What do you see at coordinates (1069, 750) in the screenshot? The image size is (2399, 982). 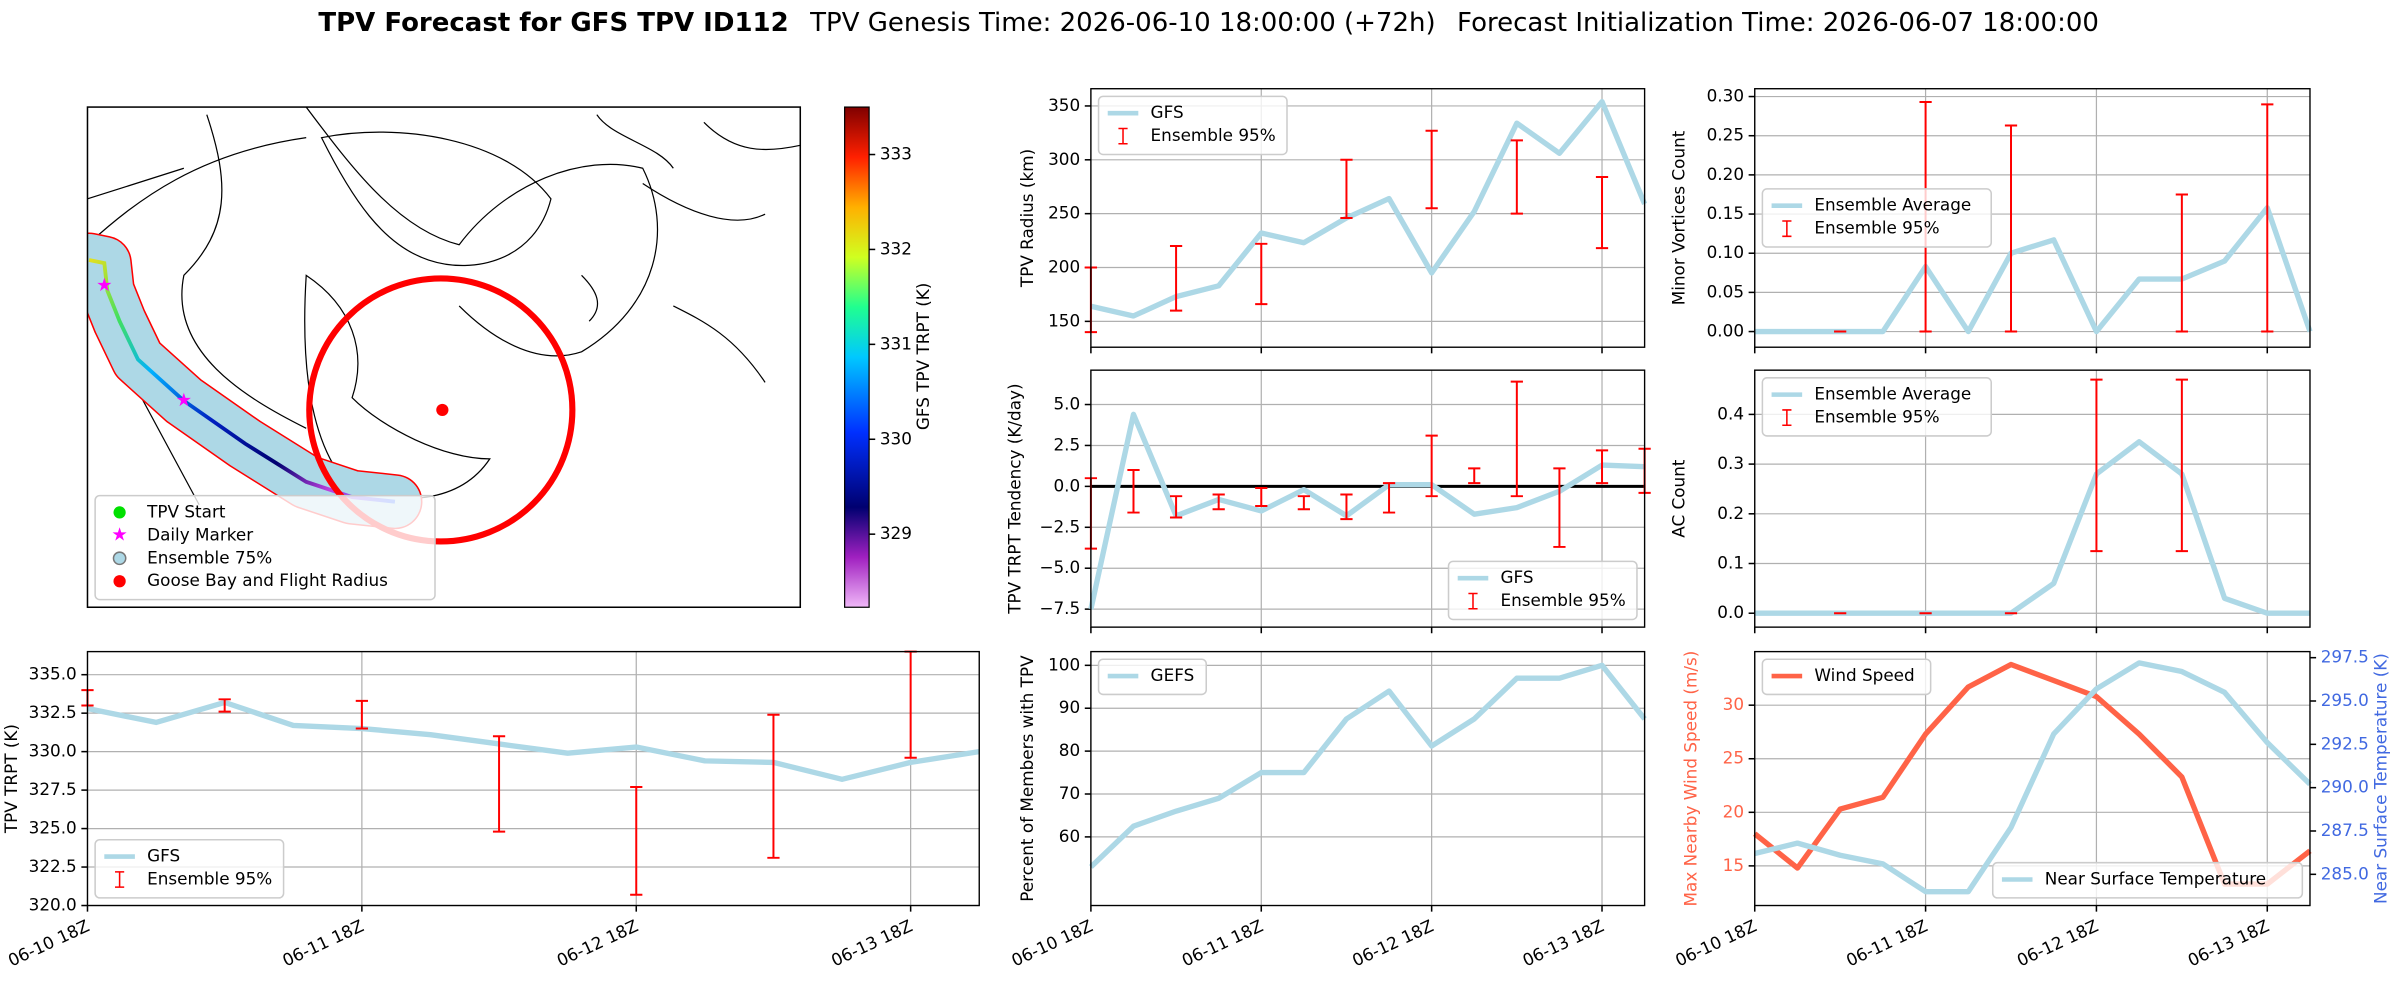 I see `y-tick-label: 80` at bounding box center [1069, 750].